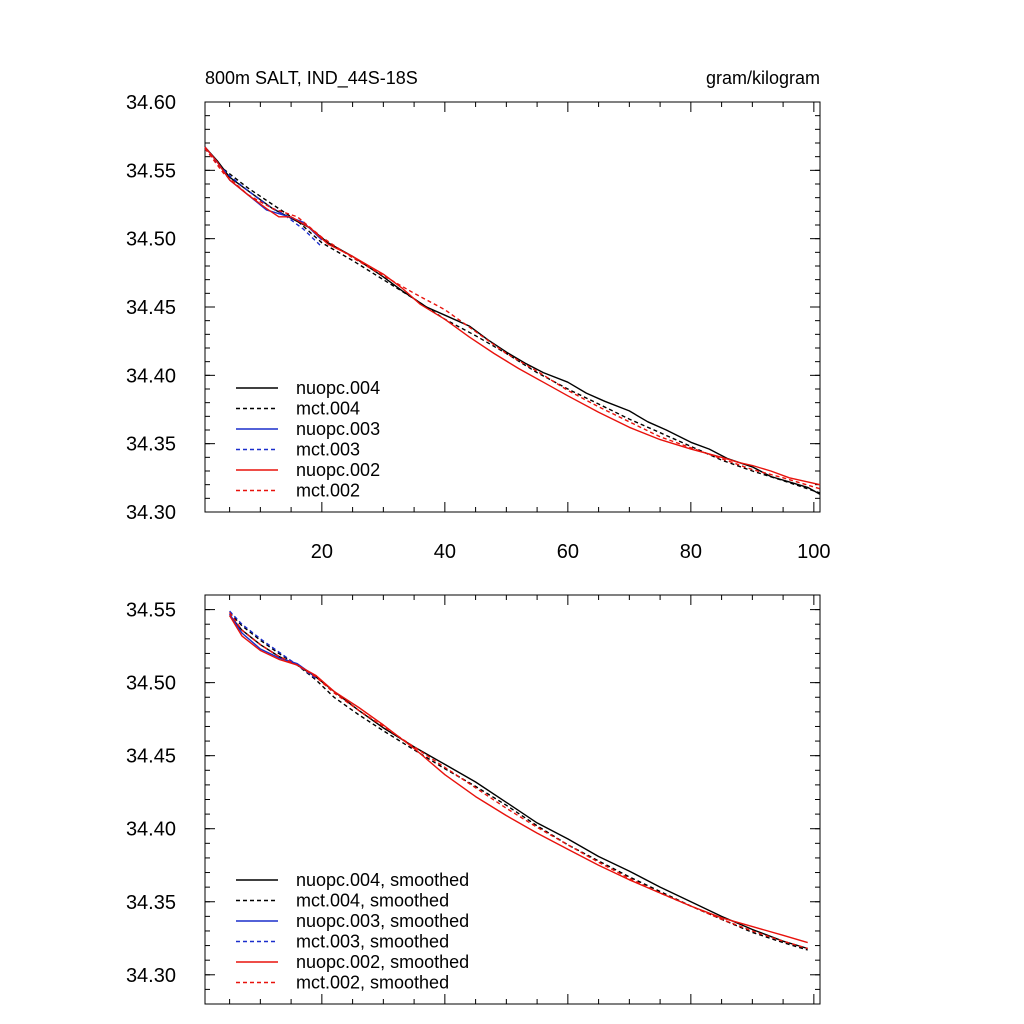  What do you see at coordinates (338, 429) in the screenshot?
I see `legend-label: nuopc.003` at bounding box center [338, 429].